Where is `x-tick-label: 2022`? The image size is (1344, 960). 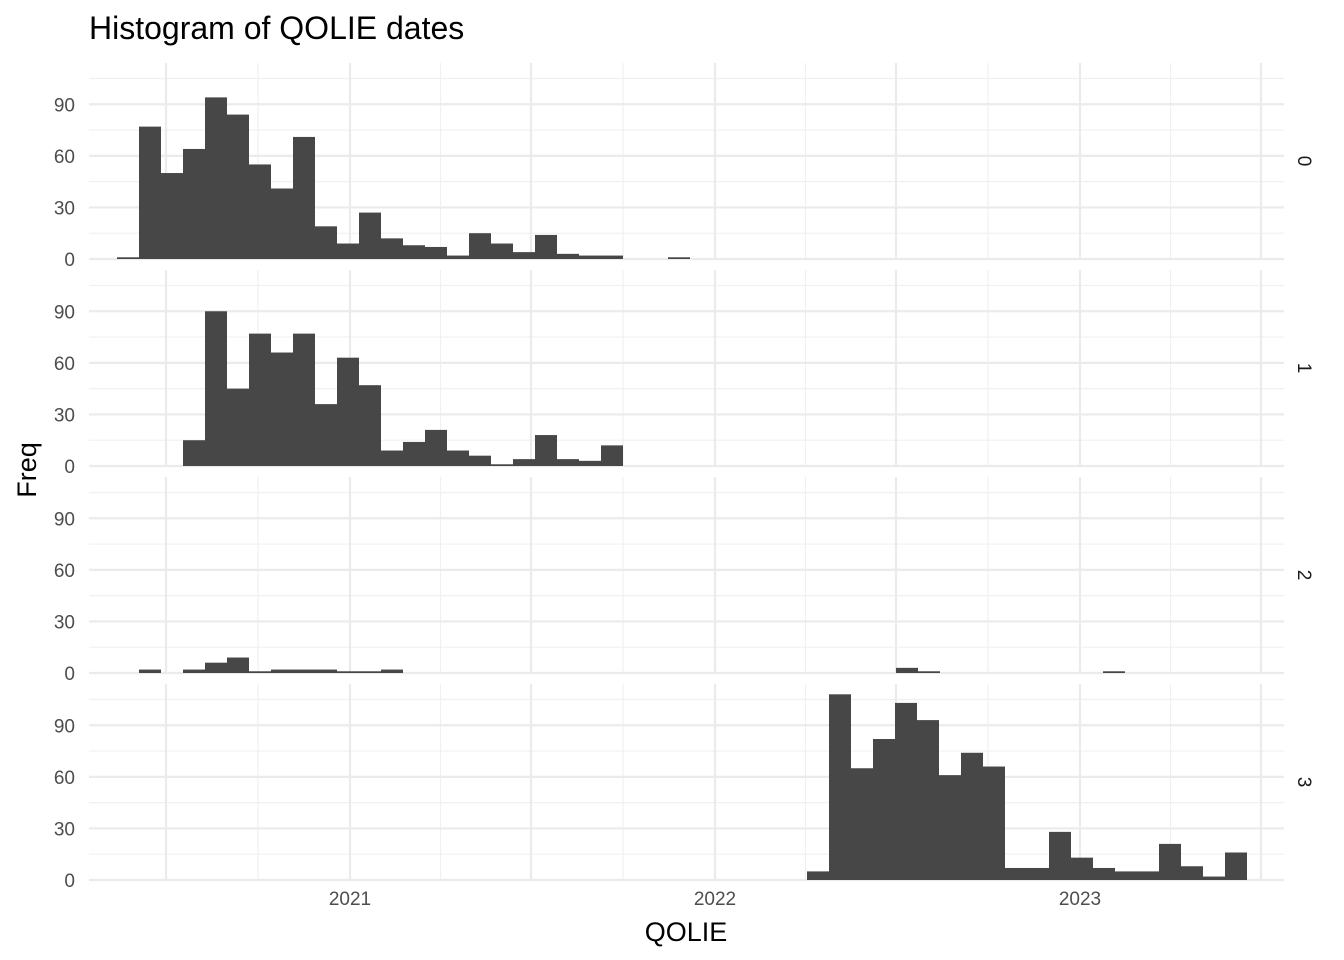
x-tick-label: 2022 is located at coordinates (715, 899).